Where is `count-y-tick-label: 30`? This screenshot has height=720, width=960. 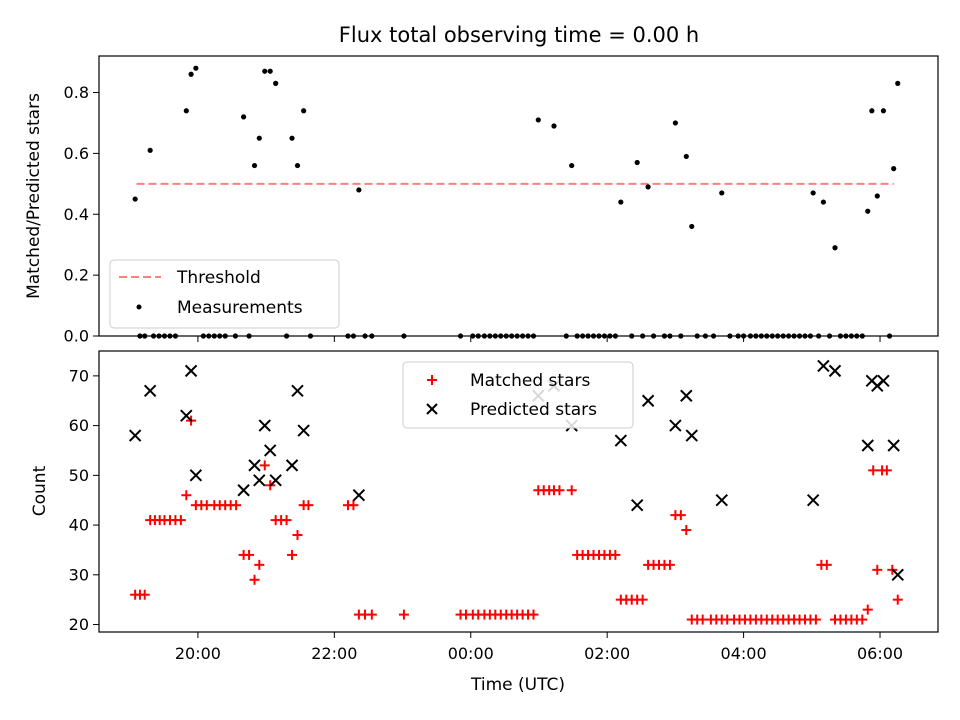 count-y-tick-label: 30 is located at coordinates (79, 574).